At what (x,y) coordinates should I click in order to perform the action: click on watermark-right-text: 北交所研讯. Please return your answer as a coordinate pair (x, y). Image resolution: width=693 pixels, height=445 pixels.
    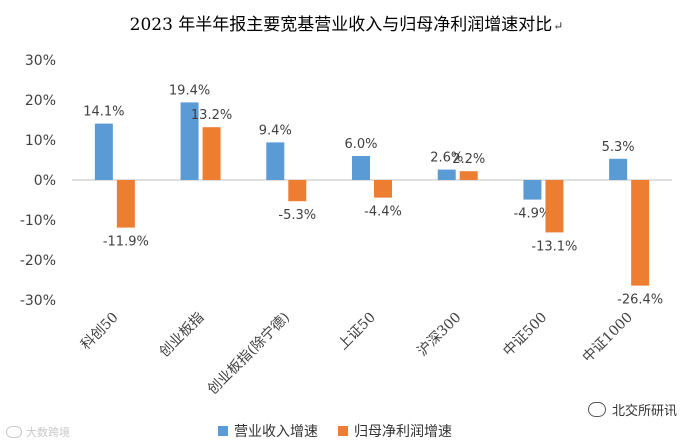
    Looking at the image, I should click on (644, 411).